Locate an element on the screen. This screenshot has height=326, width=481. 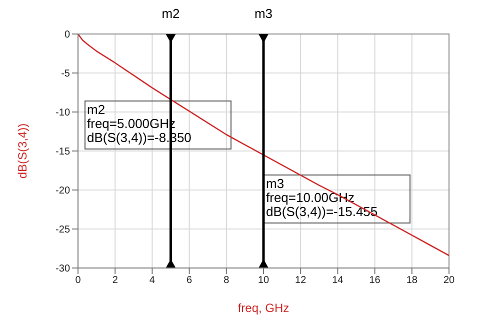
ref-line-label: m3 is located at coordinates (263, 13).